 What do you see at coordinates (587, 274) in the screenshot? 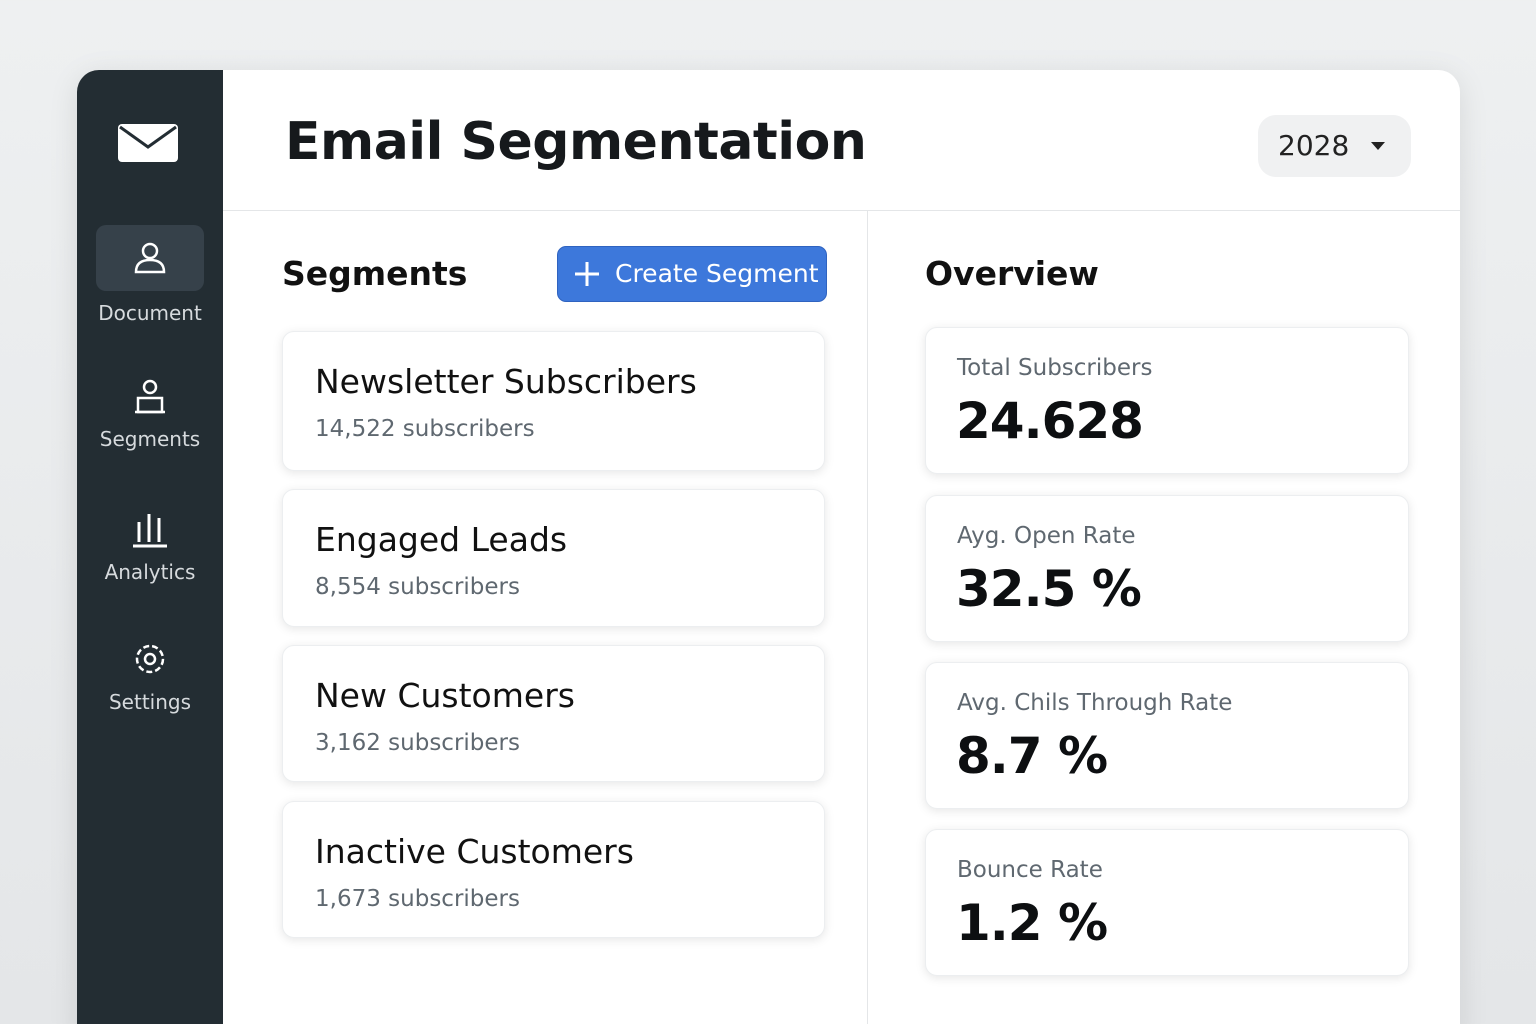
I see `plus-icon` at bounding box center [587, 274].